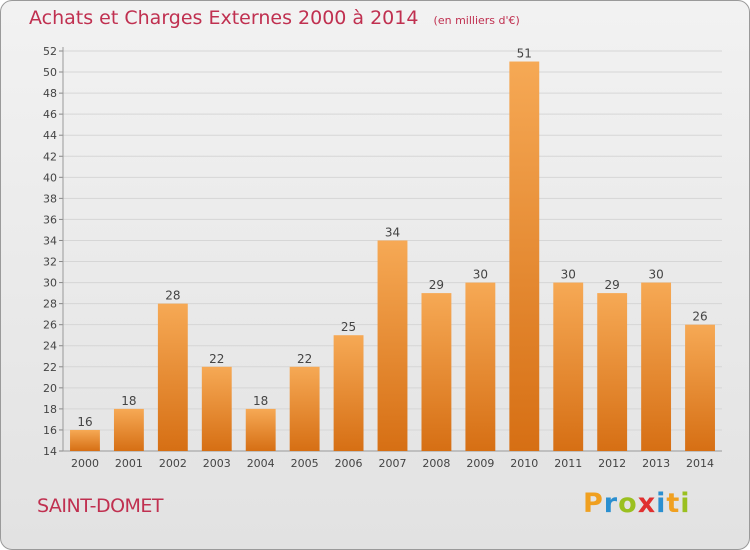  Describe the element at coordinates (50, 219) in the screenshot. I see `y-tick-label: 36` at that location.